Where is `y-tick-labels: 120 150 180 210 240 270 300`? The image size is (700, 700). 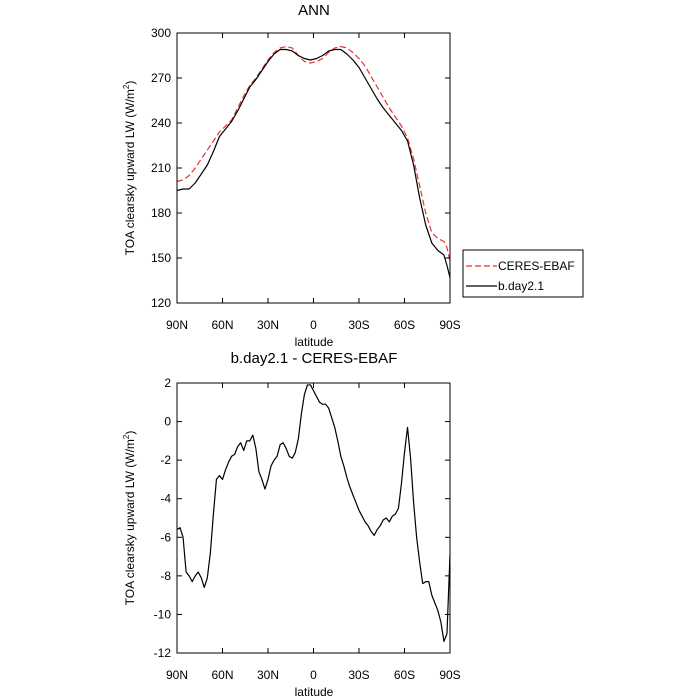 y-tick-labels: 120 150 180 210 240 270 300 is located at coordinates (161, 168).